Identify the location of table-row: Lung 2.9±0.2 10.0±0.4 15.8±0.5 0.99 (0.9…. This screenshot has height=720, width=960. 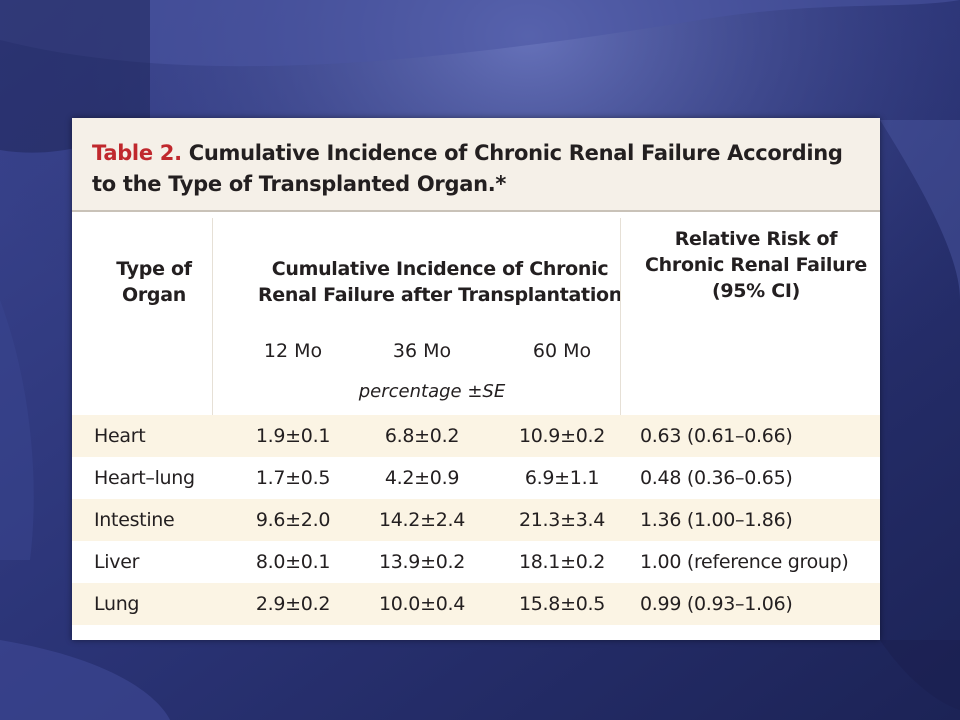
(476, 604).